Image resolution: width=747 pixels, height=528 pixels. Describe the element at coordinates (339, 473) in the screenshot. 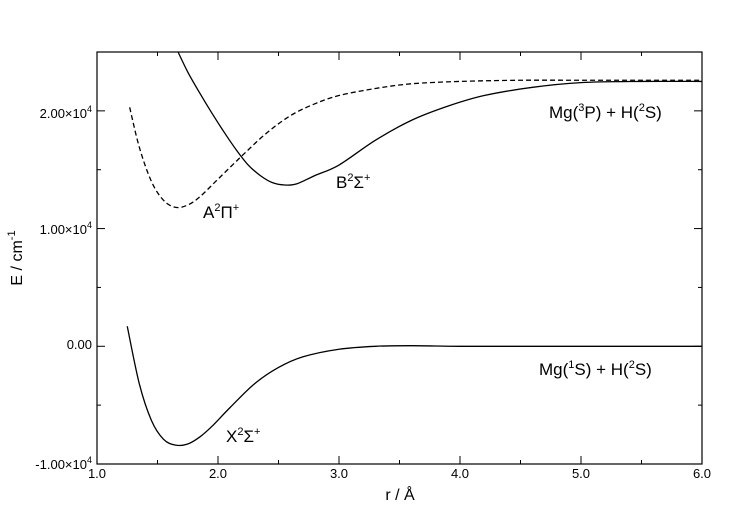

I see `x-tick-label-3: 3.0` at that location.